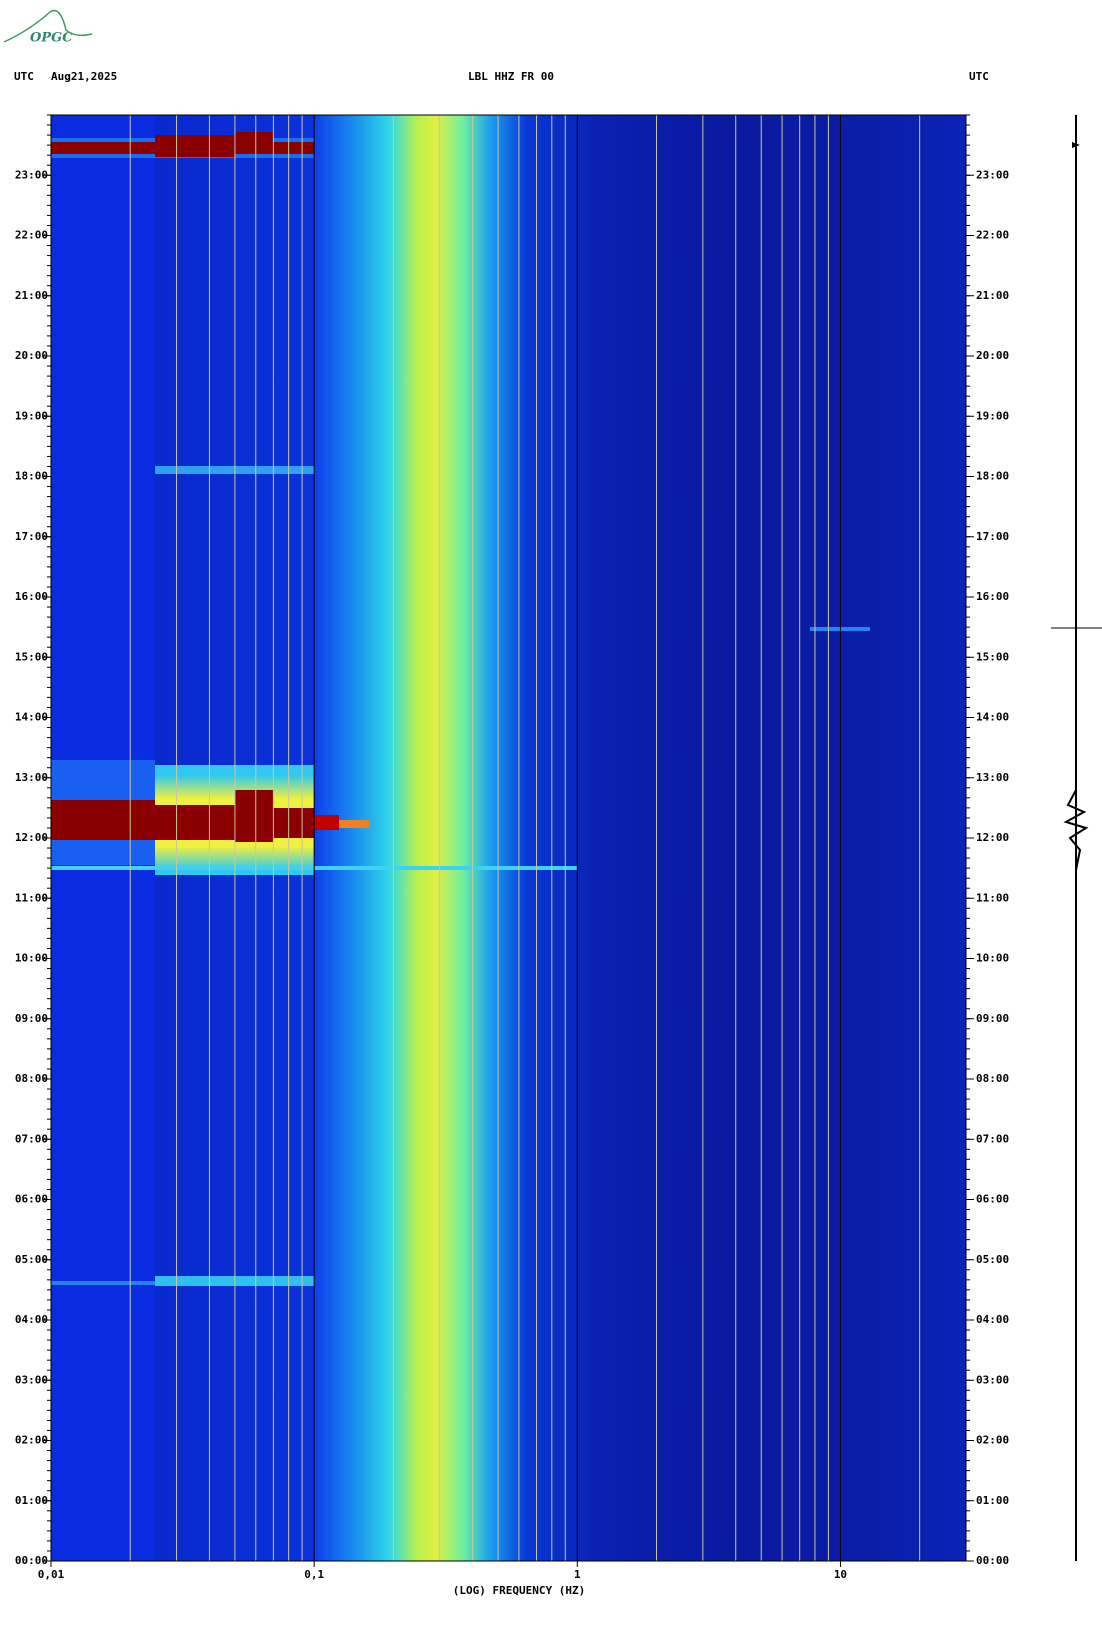 The height and width of the screenshot is (1638, 1102). What do you see at coordinates (577, 1574) in the screenshot?
I see `x-tick-label: 1` at bounding box center [577, 1574].